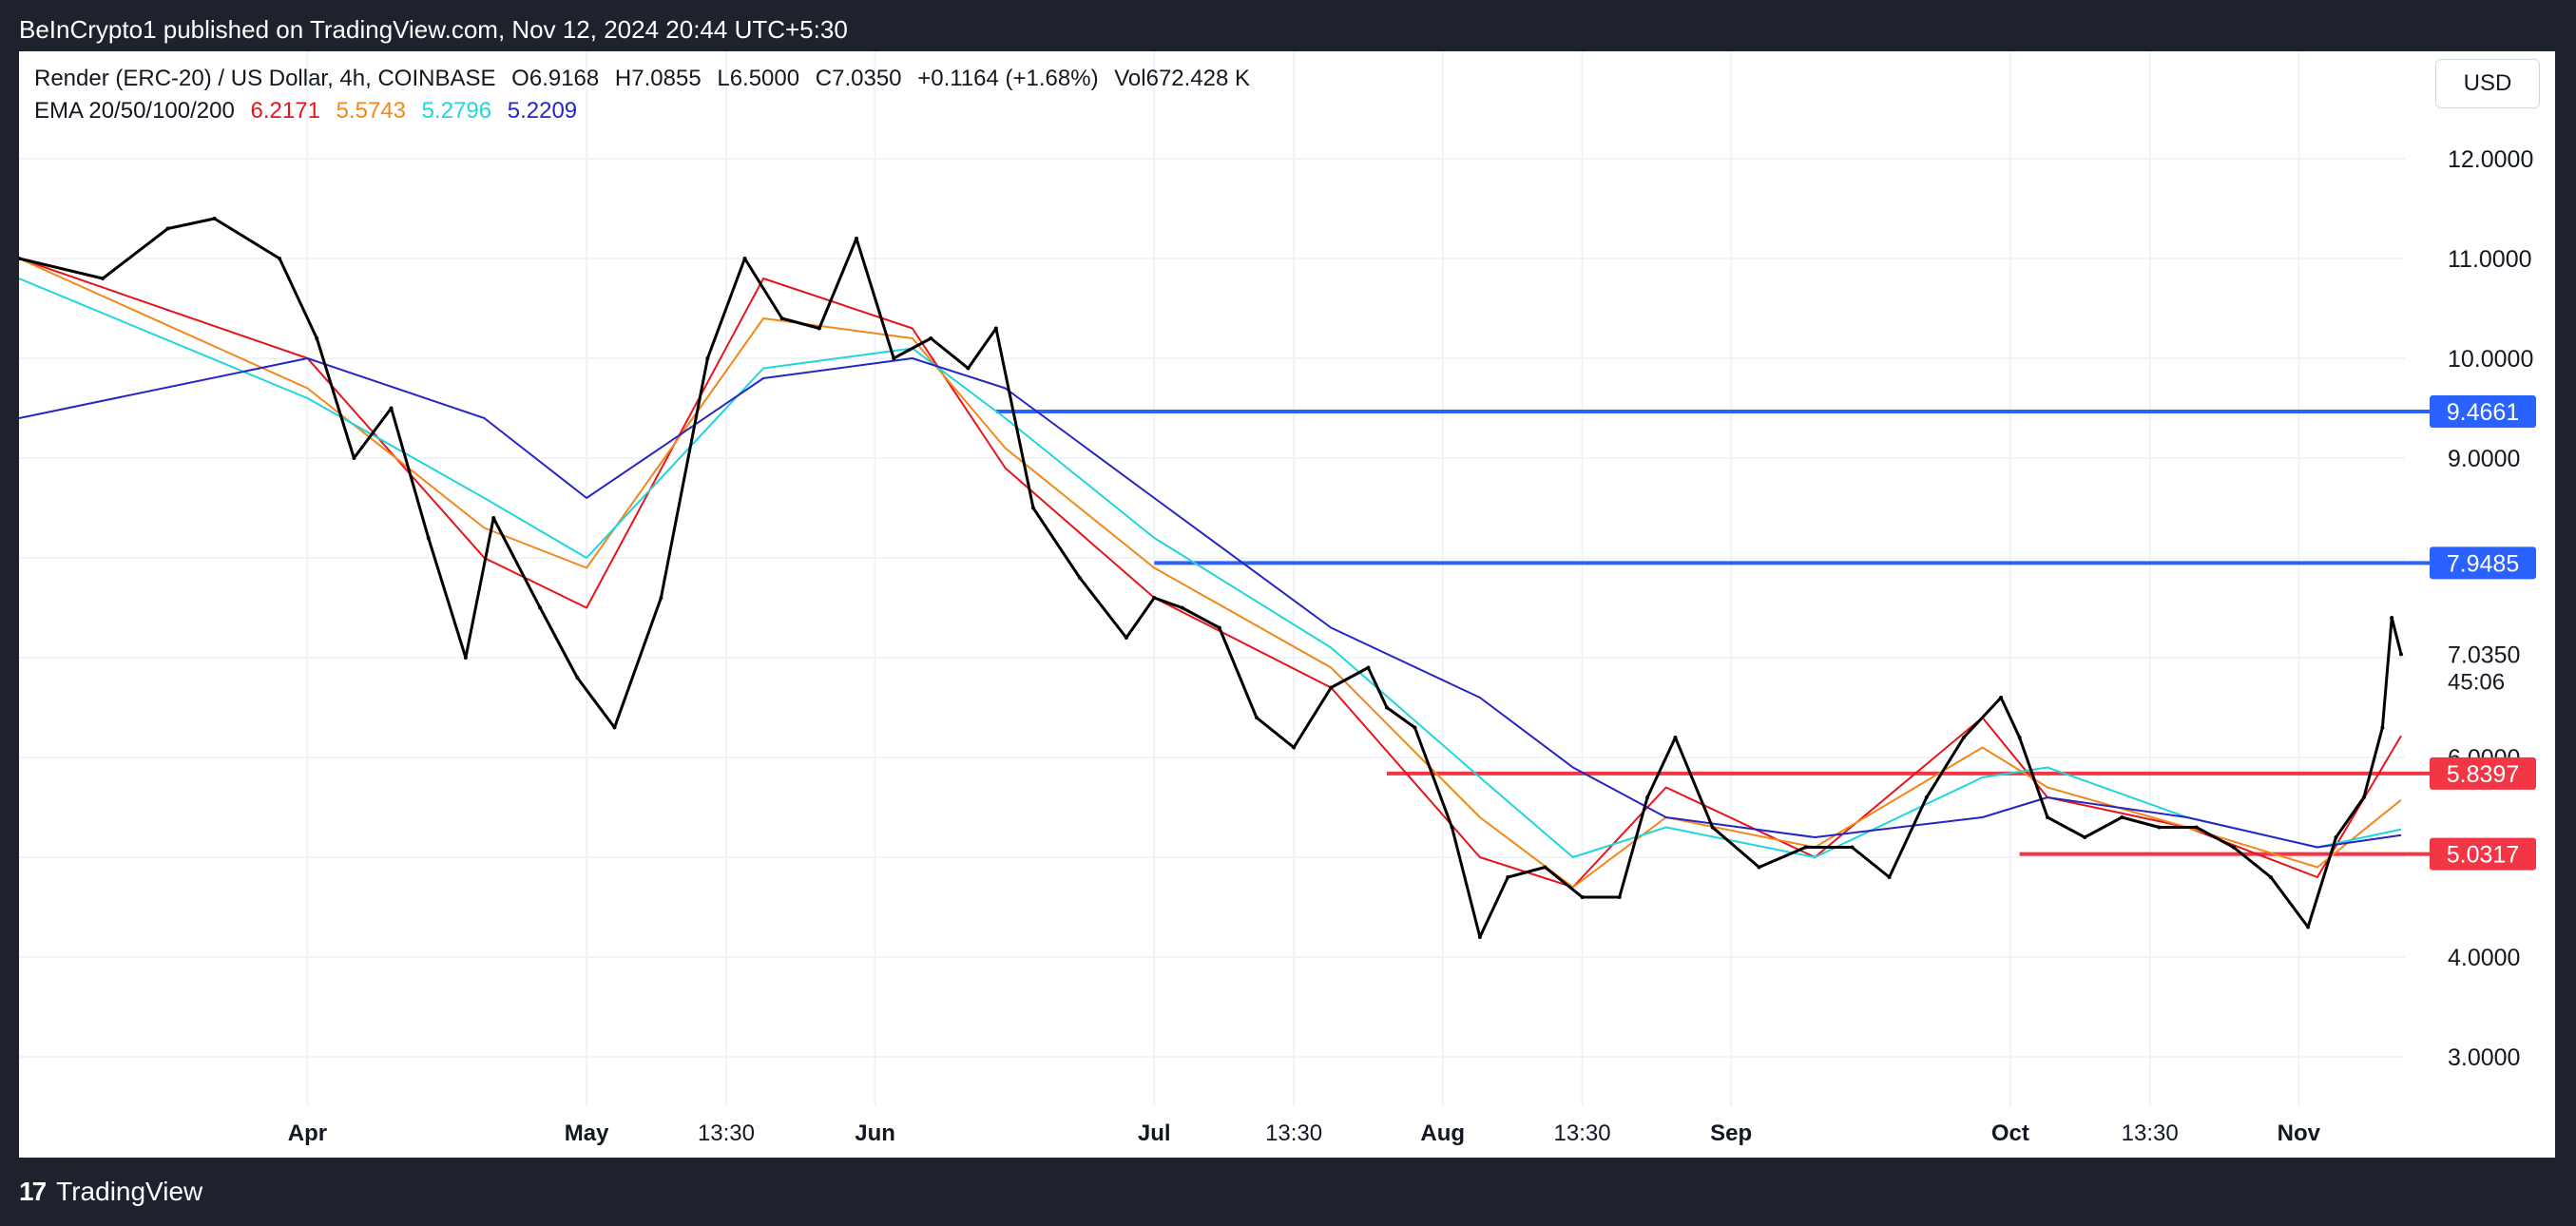 This screenshot has width=2576, height=1226. Describe the element at coordinates (858, 78) in the screenshot. I see `close-value: C7.0350` at that location.